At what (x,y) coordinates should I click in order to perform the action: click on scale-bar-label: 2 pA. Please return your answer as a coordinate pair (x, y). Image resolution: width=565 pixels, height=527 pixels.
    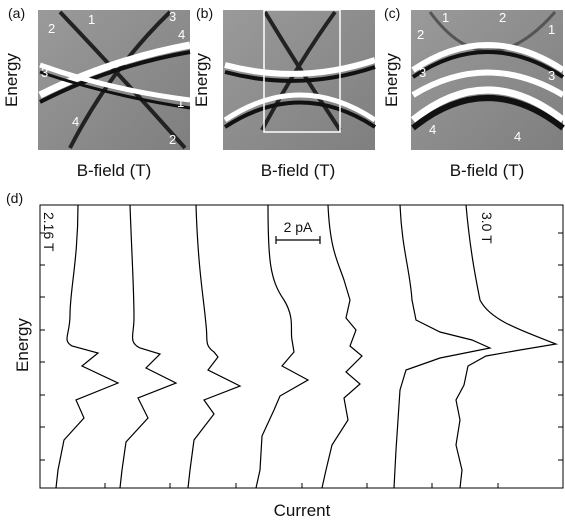
    Looking at the image, I should click on (298, 227).